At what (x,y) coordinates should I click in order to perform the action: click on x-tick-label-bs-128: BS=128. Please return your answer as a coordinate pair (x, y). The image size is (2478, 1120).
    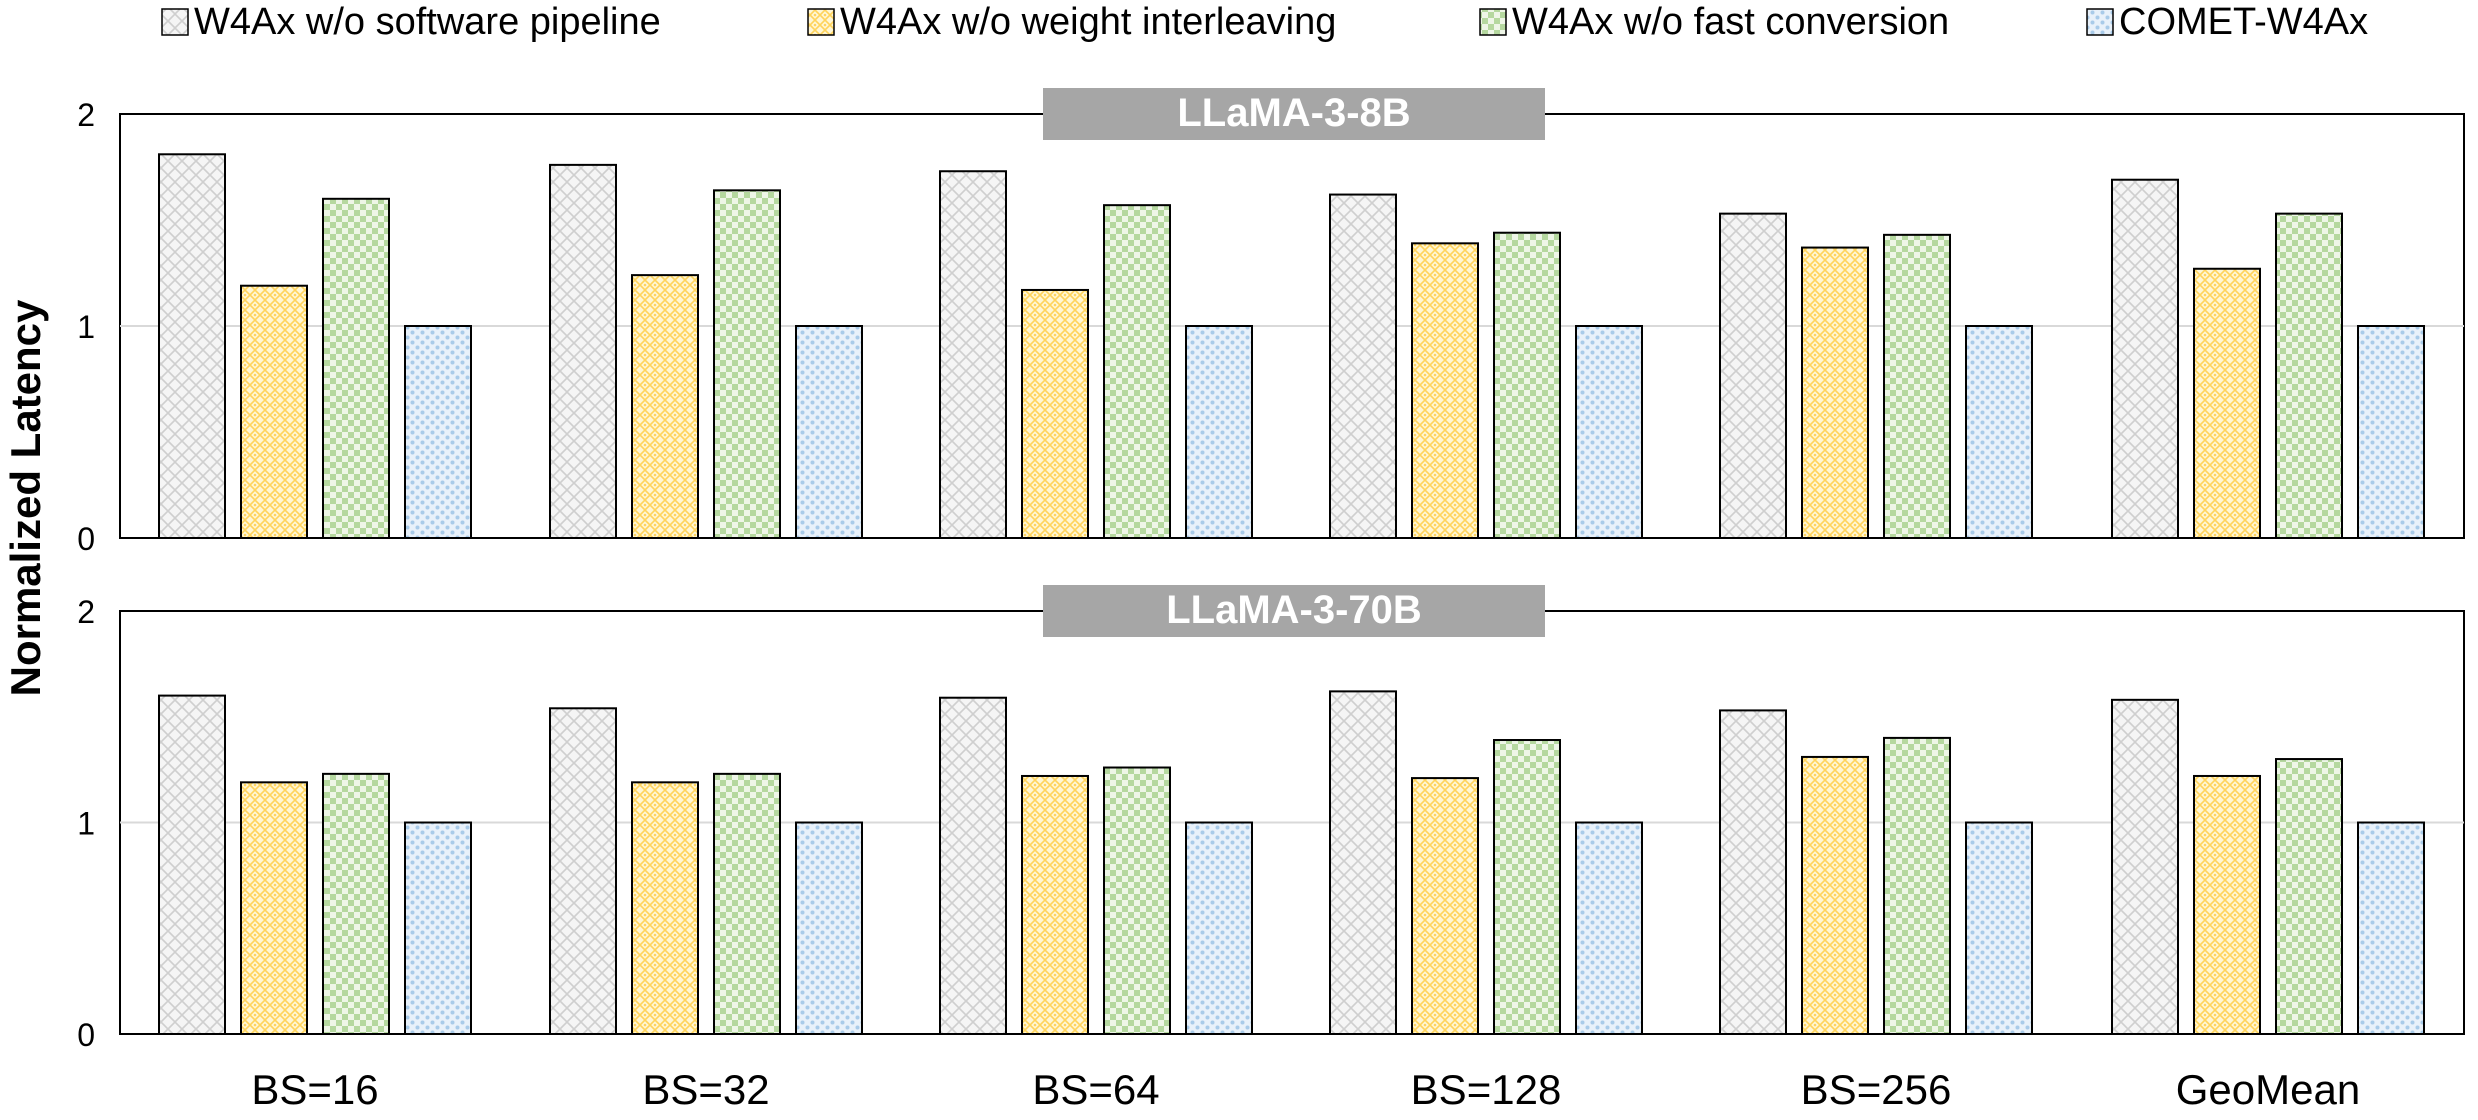
    Looking at the image, I should click on (1486, 1089).